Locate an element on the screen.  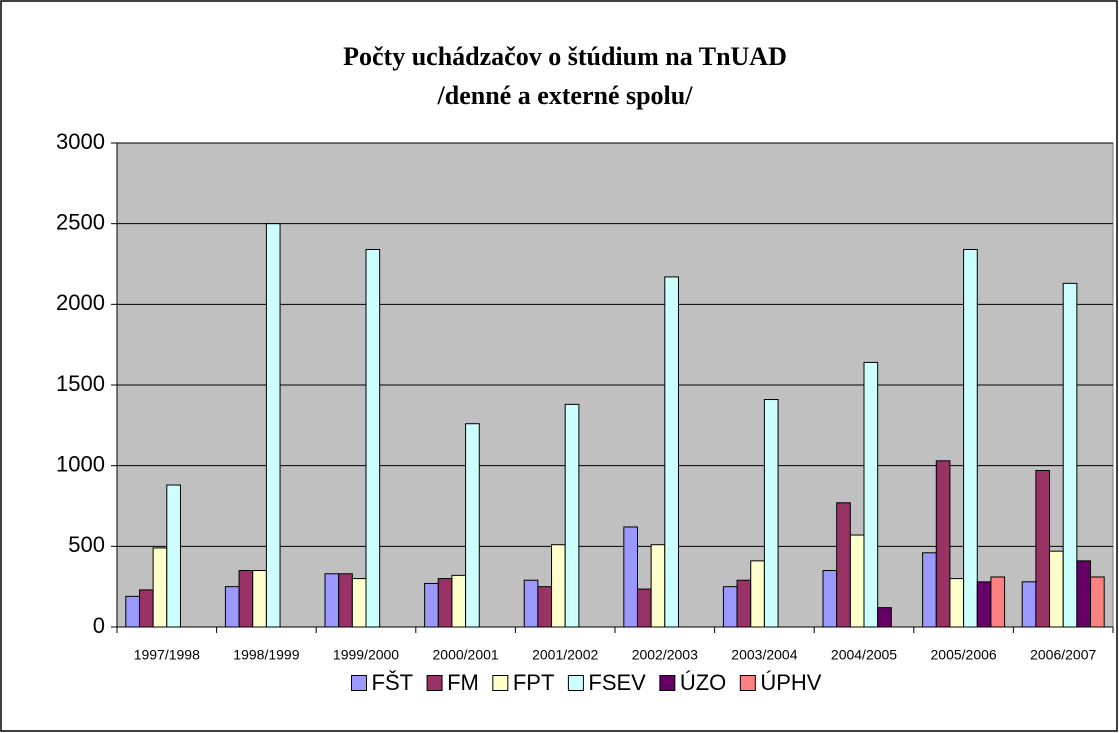
legend-label: FSEV is located at coordinates (617, 682).